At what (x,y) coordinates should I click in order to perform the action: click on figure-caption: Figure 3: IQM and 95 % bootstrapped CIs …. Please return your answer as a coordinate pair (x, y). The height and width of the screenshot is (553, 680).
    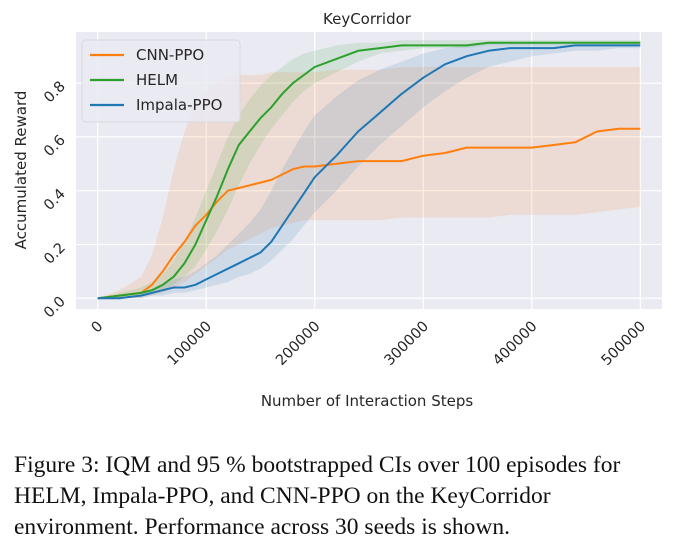
    Looking at the image, I should click on (317, 496).